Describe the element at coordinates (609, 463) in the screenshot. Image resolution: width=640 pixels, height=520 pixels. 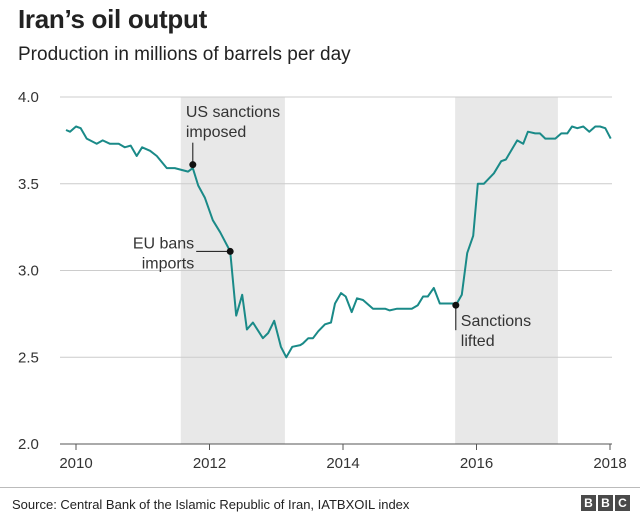
I see `x-tick-label: 2018` at that location.